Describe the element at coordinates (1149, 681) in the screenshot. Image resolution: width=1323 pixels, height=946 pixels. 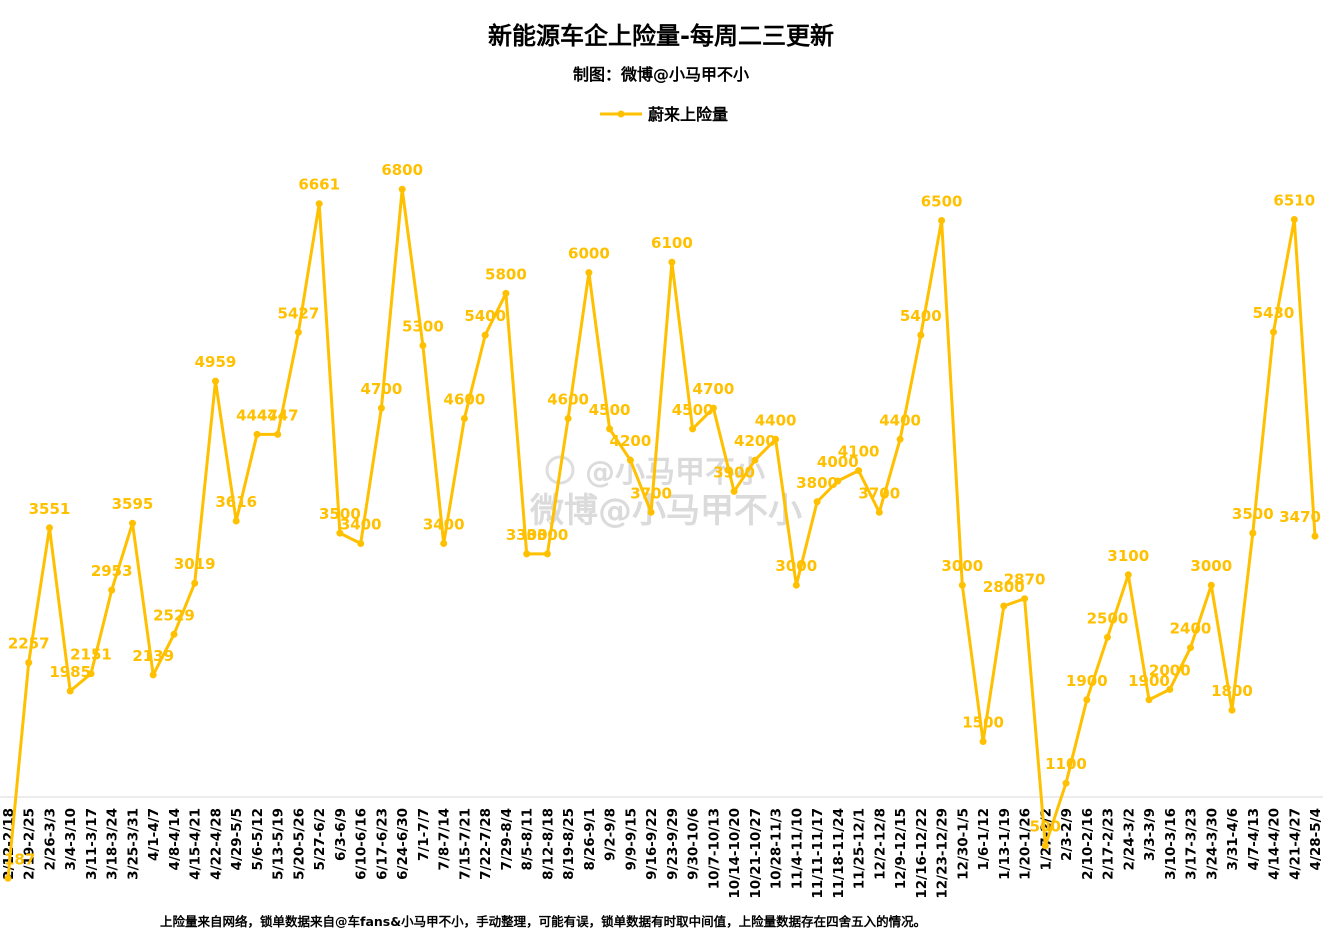
I see `data-label: 1900` at that location.